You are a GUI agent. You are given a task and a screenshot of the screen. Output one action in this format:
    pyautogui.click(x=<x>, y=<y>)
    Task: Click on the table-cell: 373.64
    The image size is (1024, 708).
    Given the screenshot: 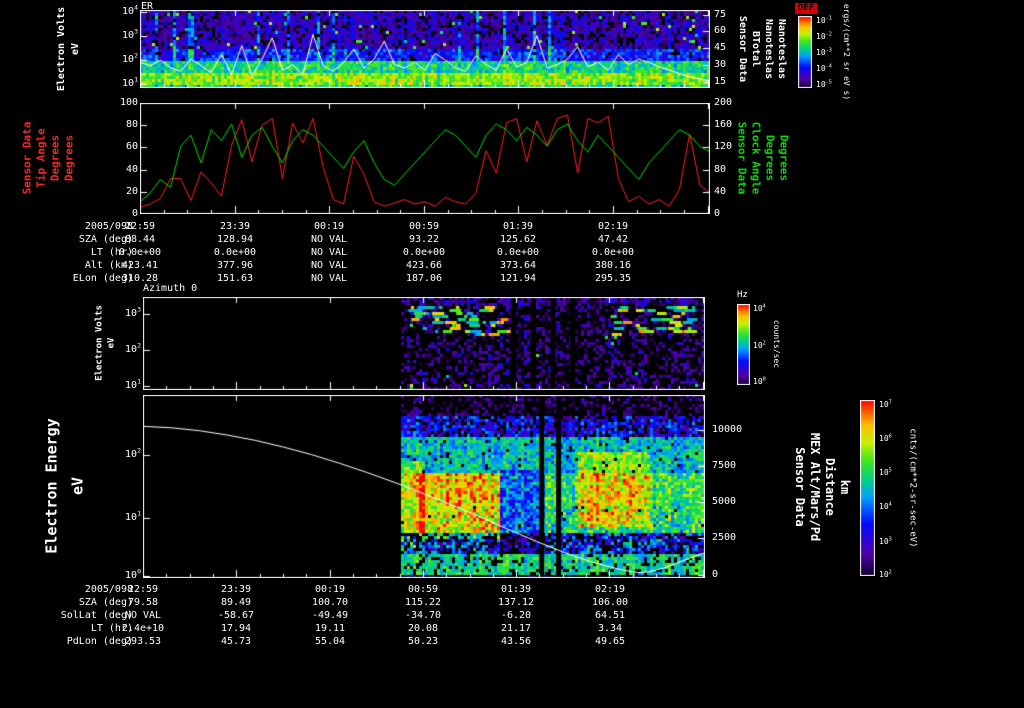 What is the action you would take?
    pyautogui.click(x=518, y=265)
    